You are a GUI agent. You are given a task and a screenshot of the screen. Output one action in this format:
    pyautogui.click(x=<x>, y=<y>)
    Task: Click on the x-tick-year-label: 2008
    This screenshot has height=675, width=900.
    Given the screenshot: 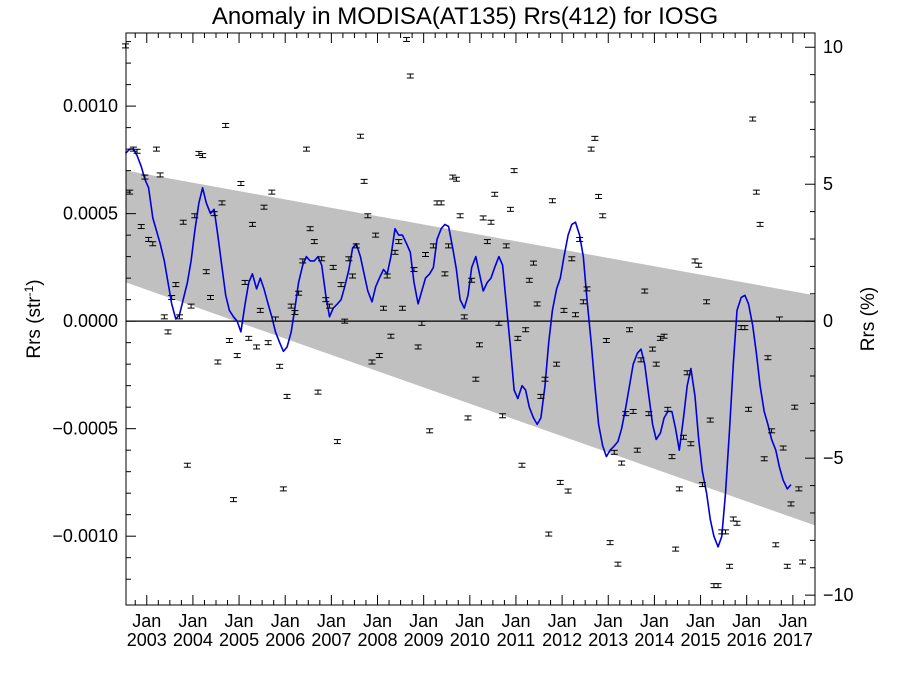 What is the action you would take?
    pyautogui.click(x=377, y=640)
    